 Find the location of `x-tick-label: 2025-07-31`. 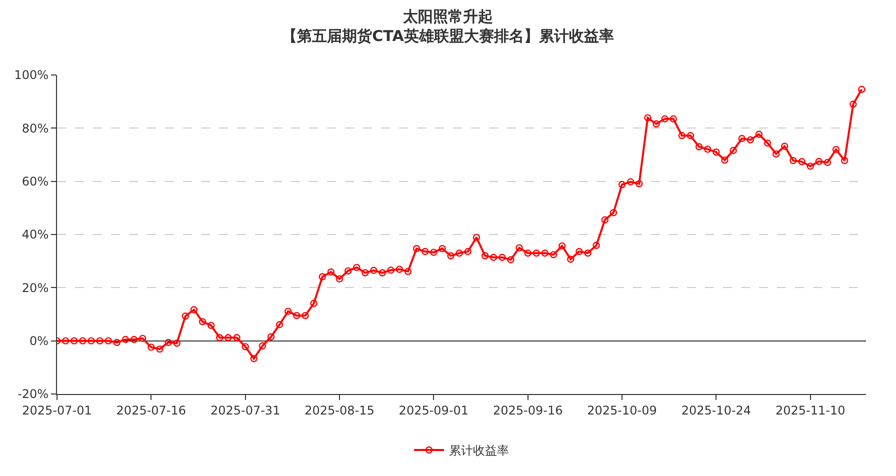

x-tick-label: 2025-07-31 is located at coordinates (245, 410).